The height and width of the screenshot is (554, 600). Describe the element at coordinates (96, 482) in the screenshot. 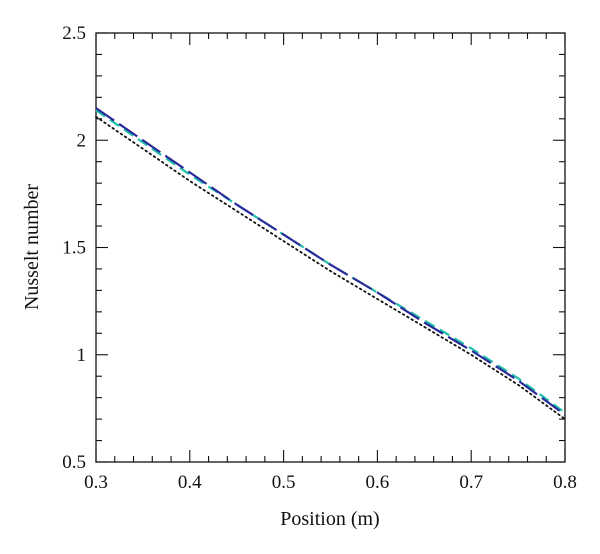

I see `x-tick-label: 0.3` at that location.